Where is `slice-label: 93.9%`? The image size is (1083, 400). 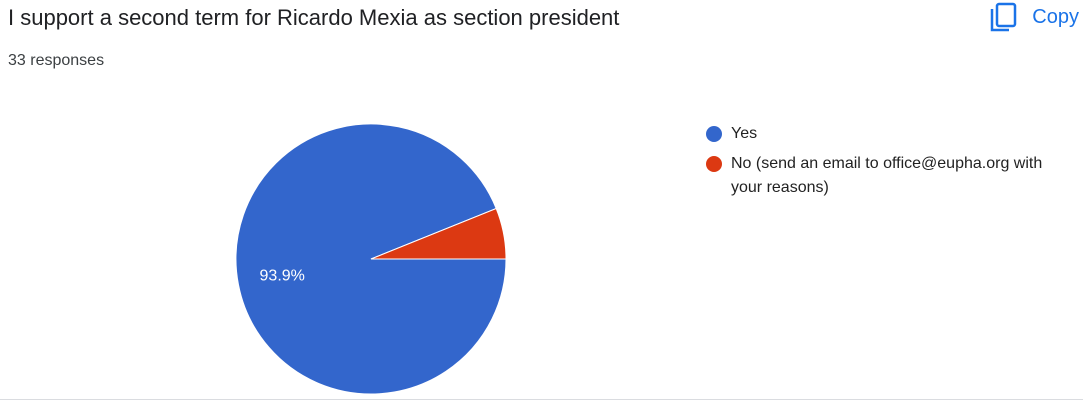
slice-label: 93.9% is located at coordinates (282, 275).